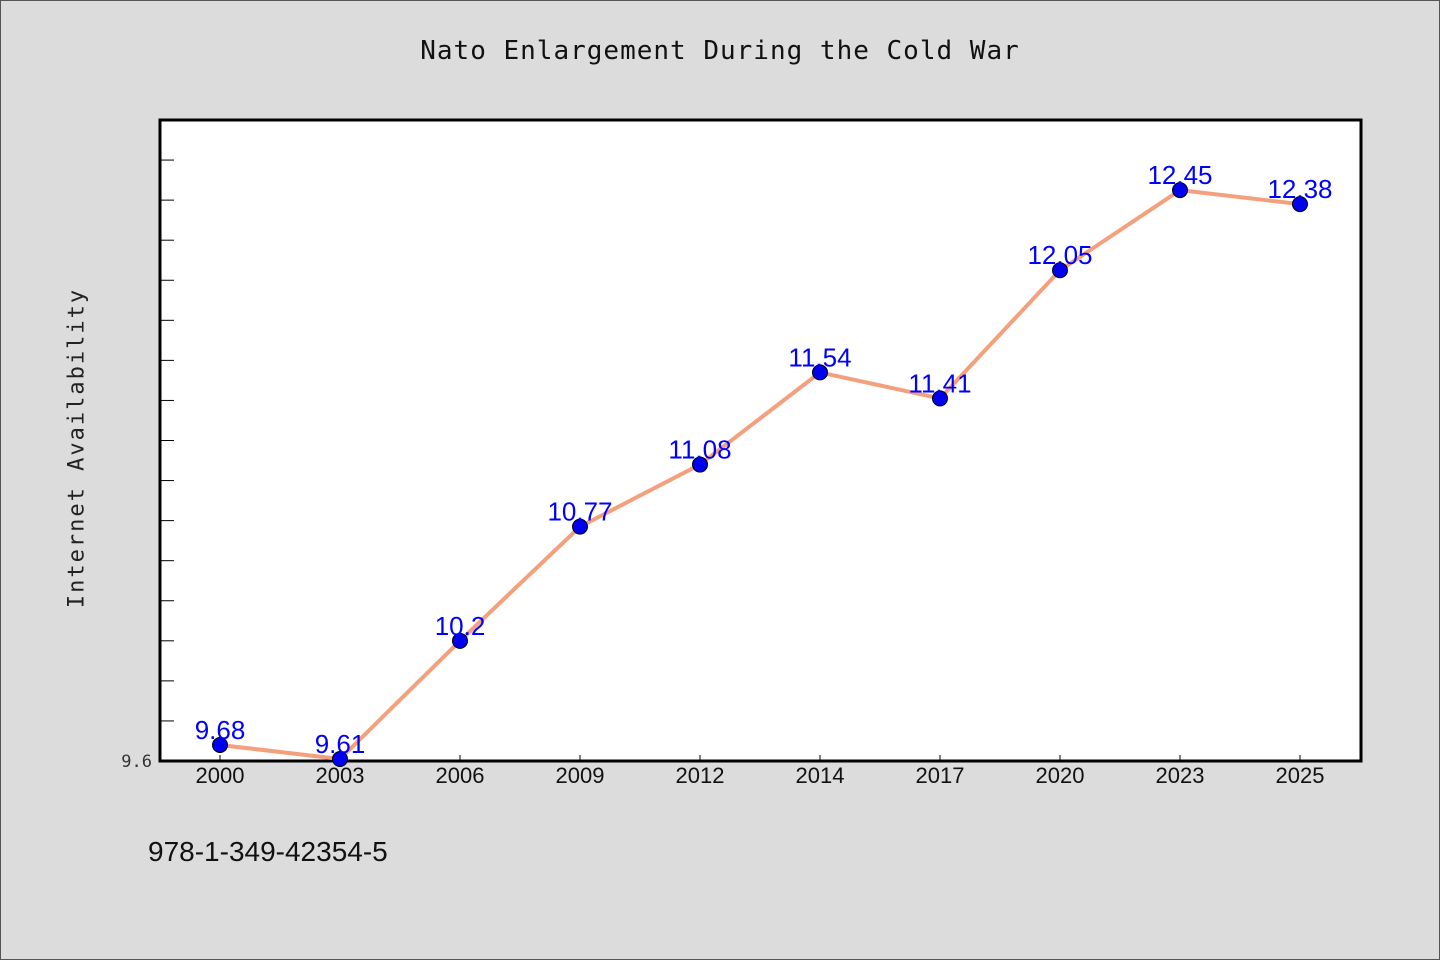 The width and height of the screenshot is (1440, 960). What do you see at coordinates (340, 744) in the screenshot?
I see `data-label: 9.61` at bounding box center [340, 744].